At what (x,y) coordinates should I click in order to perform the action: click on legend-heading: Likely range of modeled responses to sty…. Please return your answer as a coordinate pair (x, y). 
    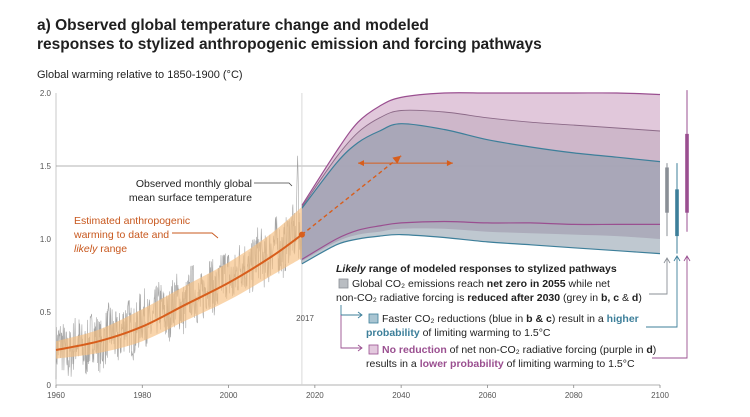
    Looking at the image, I should click on (476, 269).